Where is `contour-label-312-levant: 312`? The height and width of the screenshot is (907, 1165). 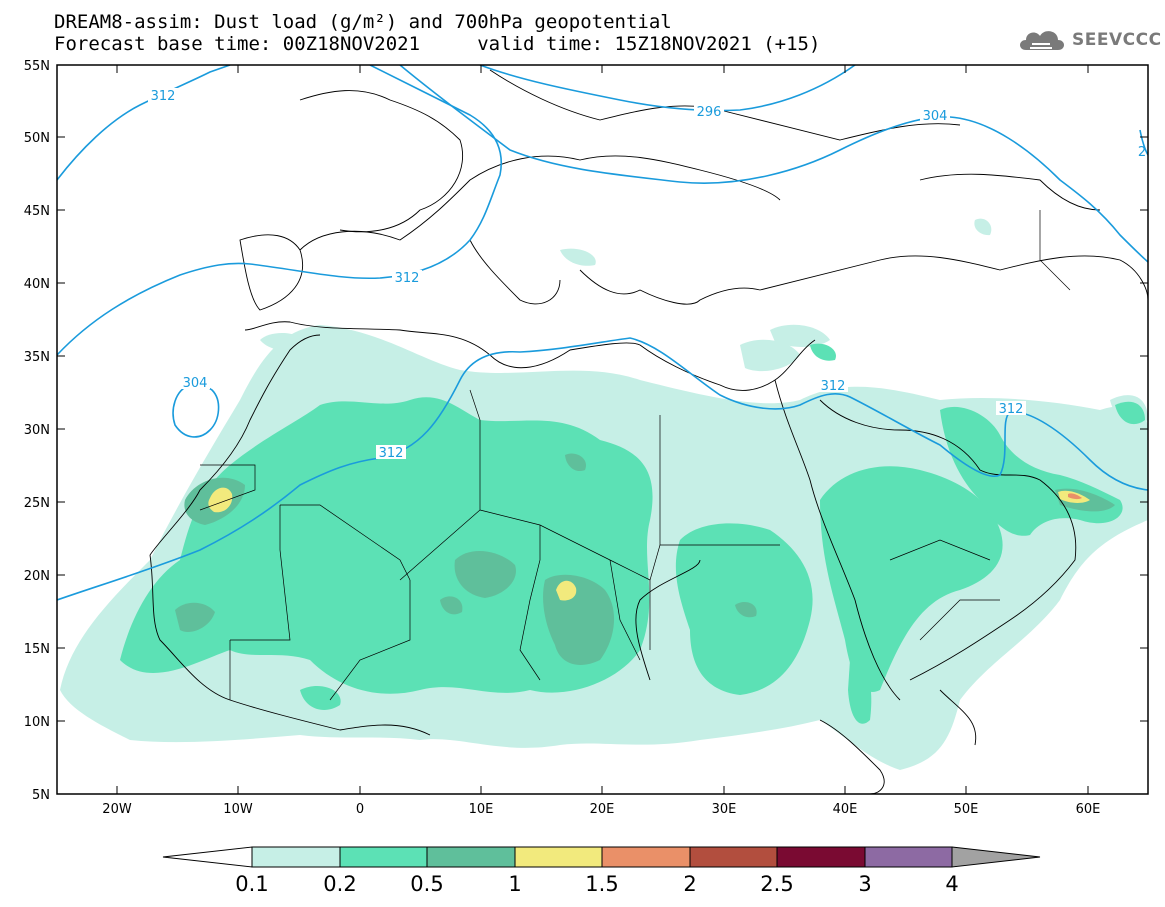
contour-label-312-levant: 312 is located at coordinates (833, 386).